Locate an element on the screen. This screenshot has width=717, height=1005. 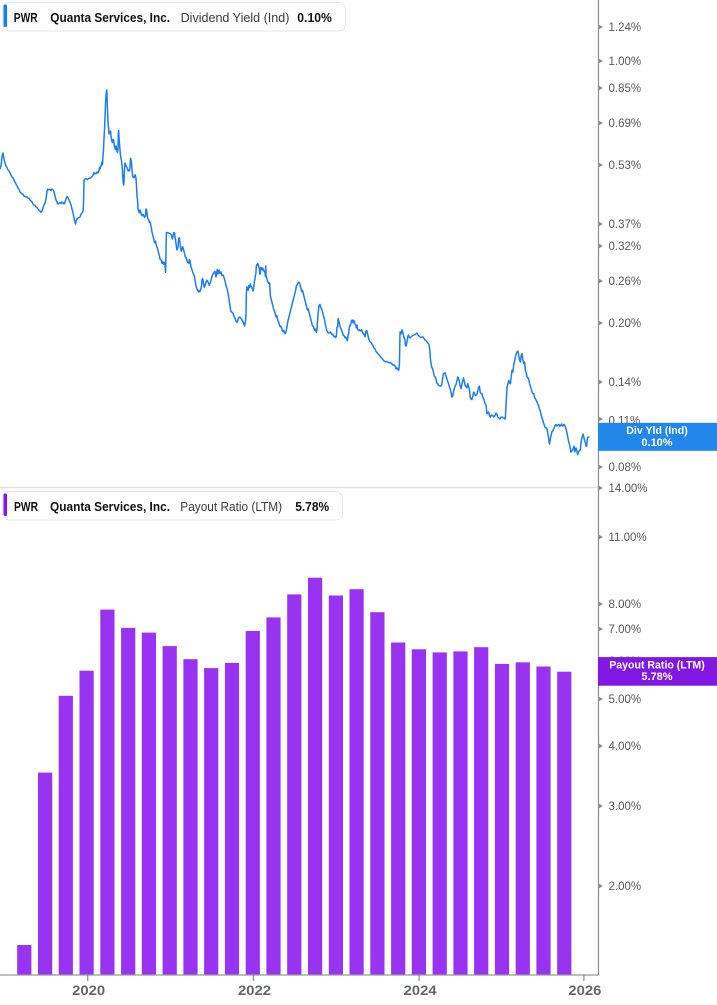
svg-text: 0.53% is located at coordinates (625, 166).